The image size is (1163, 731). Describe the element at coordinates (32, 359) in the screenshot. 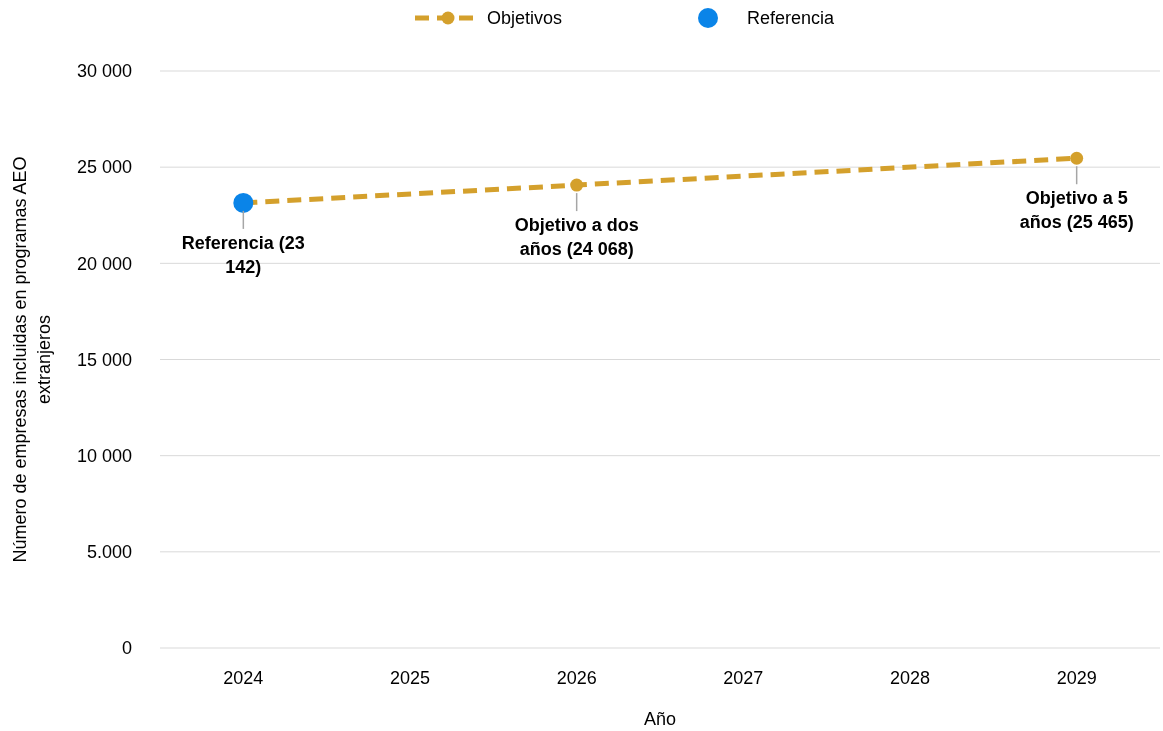

I see `y-axis-title: Número de empresas incluidas en programas AEO extranjeros` at that location.